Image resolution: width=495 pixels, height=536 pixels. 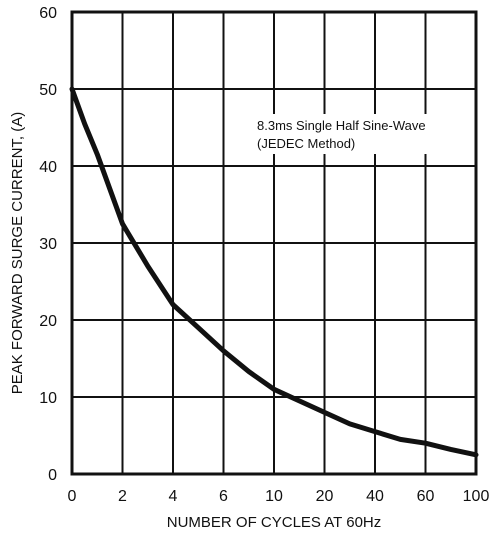 I want to click on y-tick-label: 60, so click(x=48, y=13).